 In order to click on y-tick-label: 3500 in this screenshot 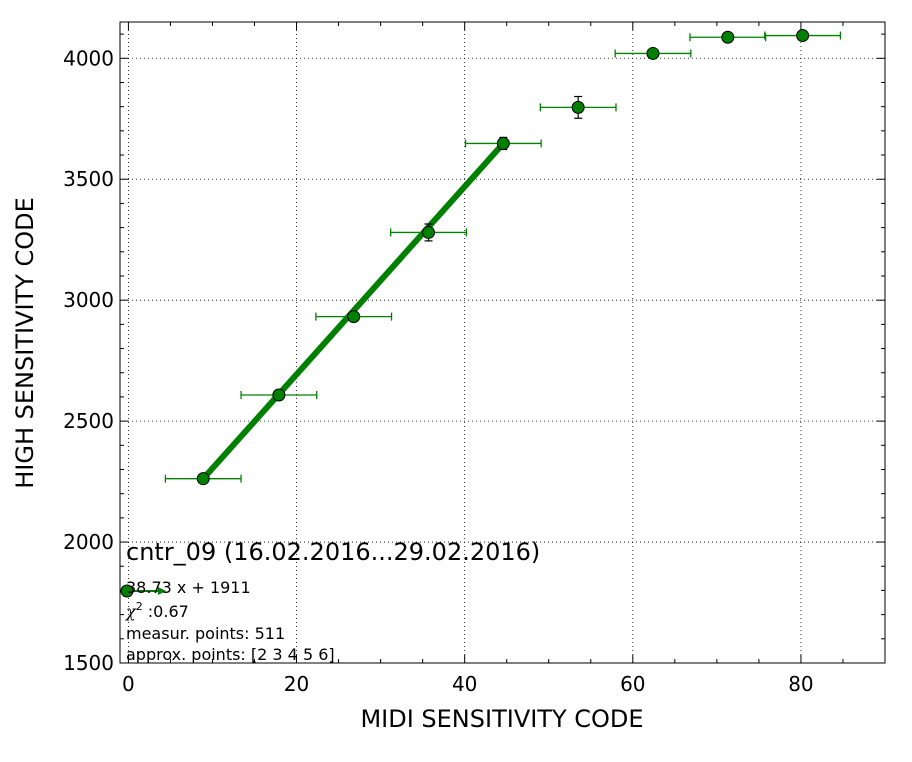, I will do `click(88, 179)`.